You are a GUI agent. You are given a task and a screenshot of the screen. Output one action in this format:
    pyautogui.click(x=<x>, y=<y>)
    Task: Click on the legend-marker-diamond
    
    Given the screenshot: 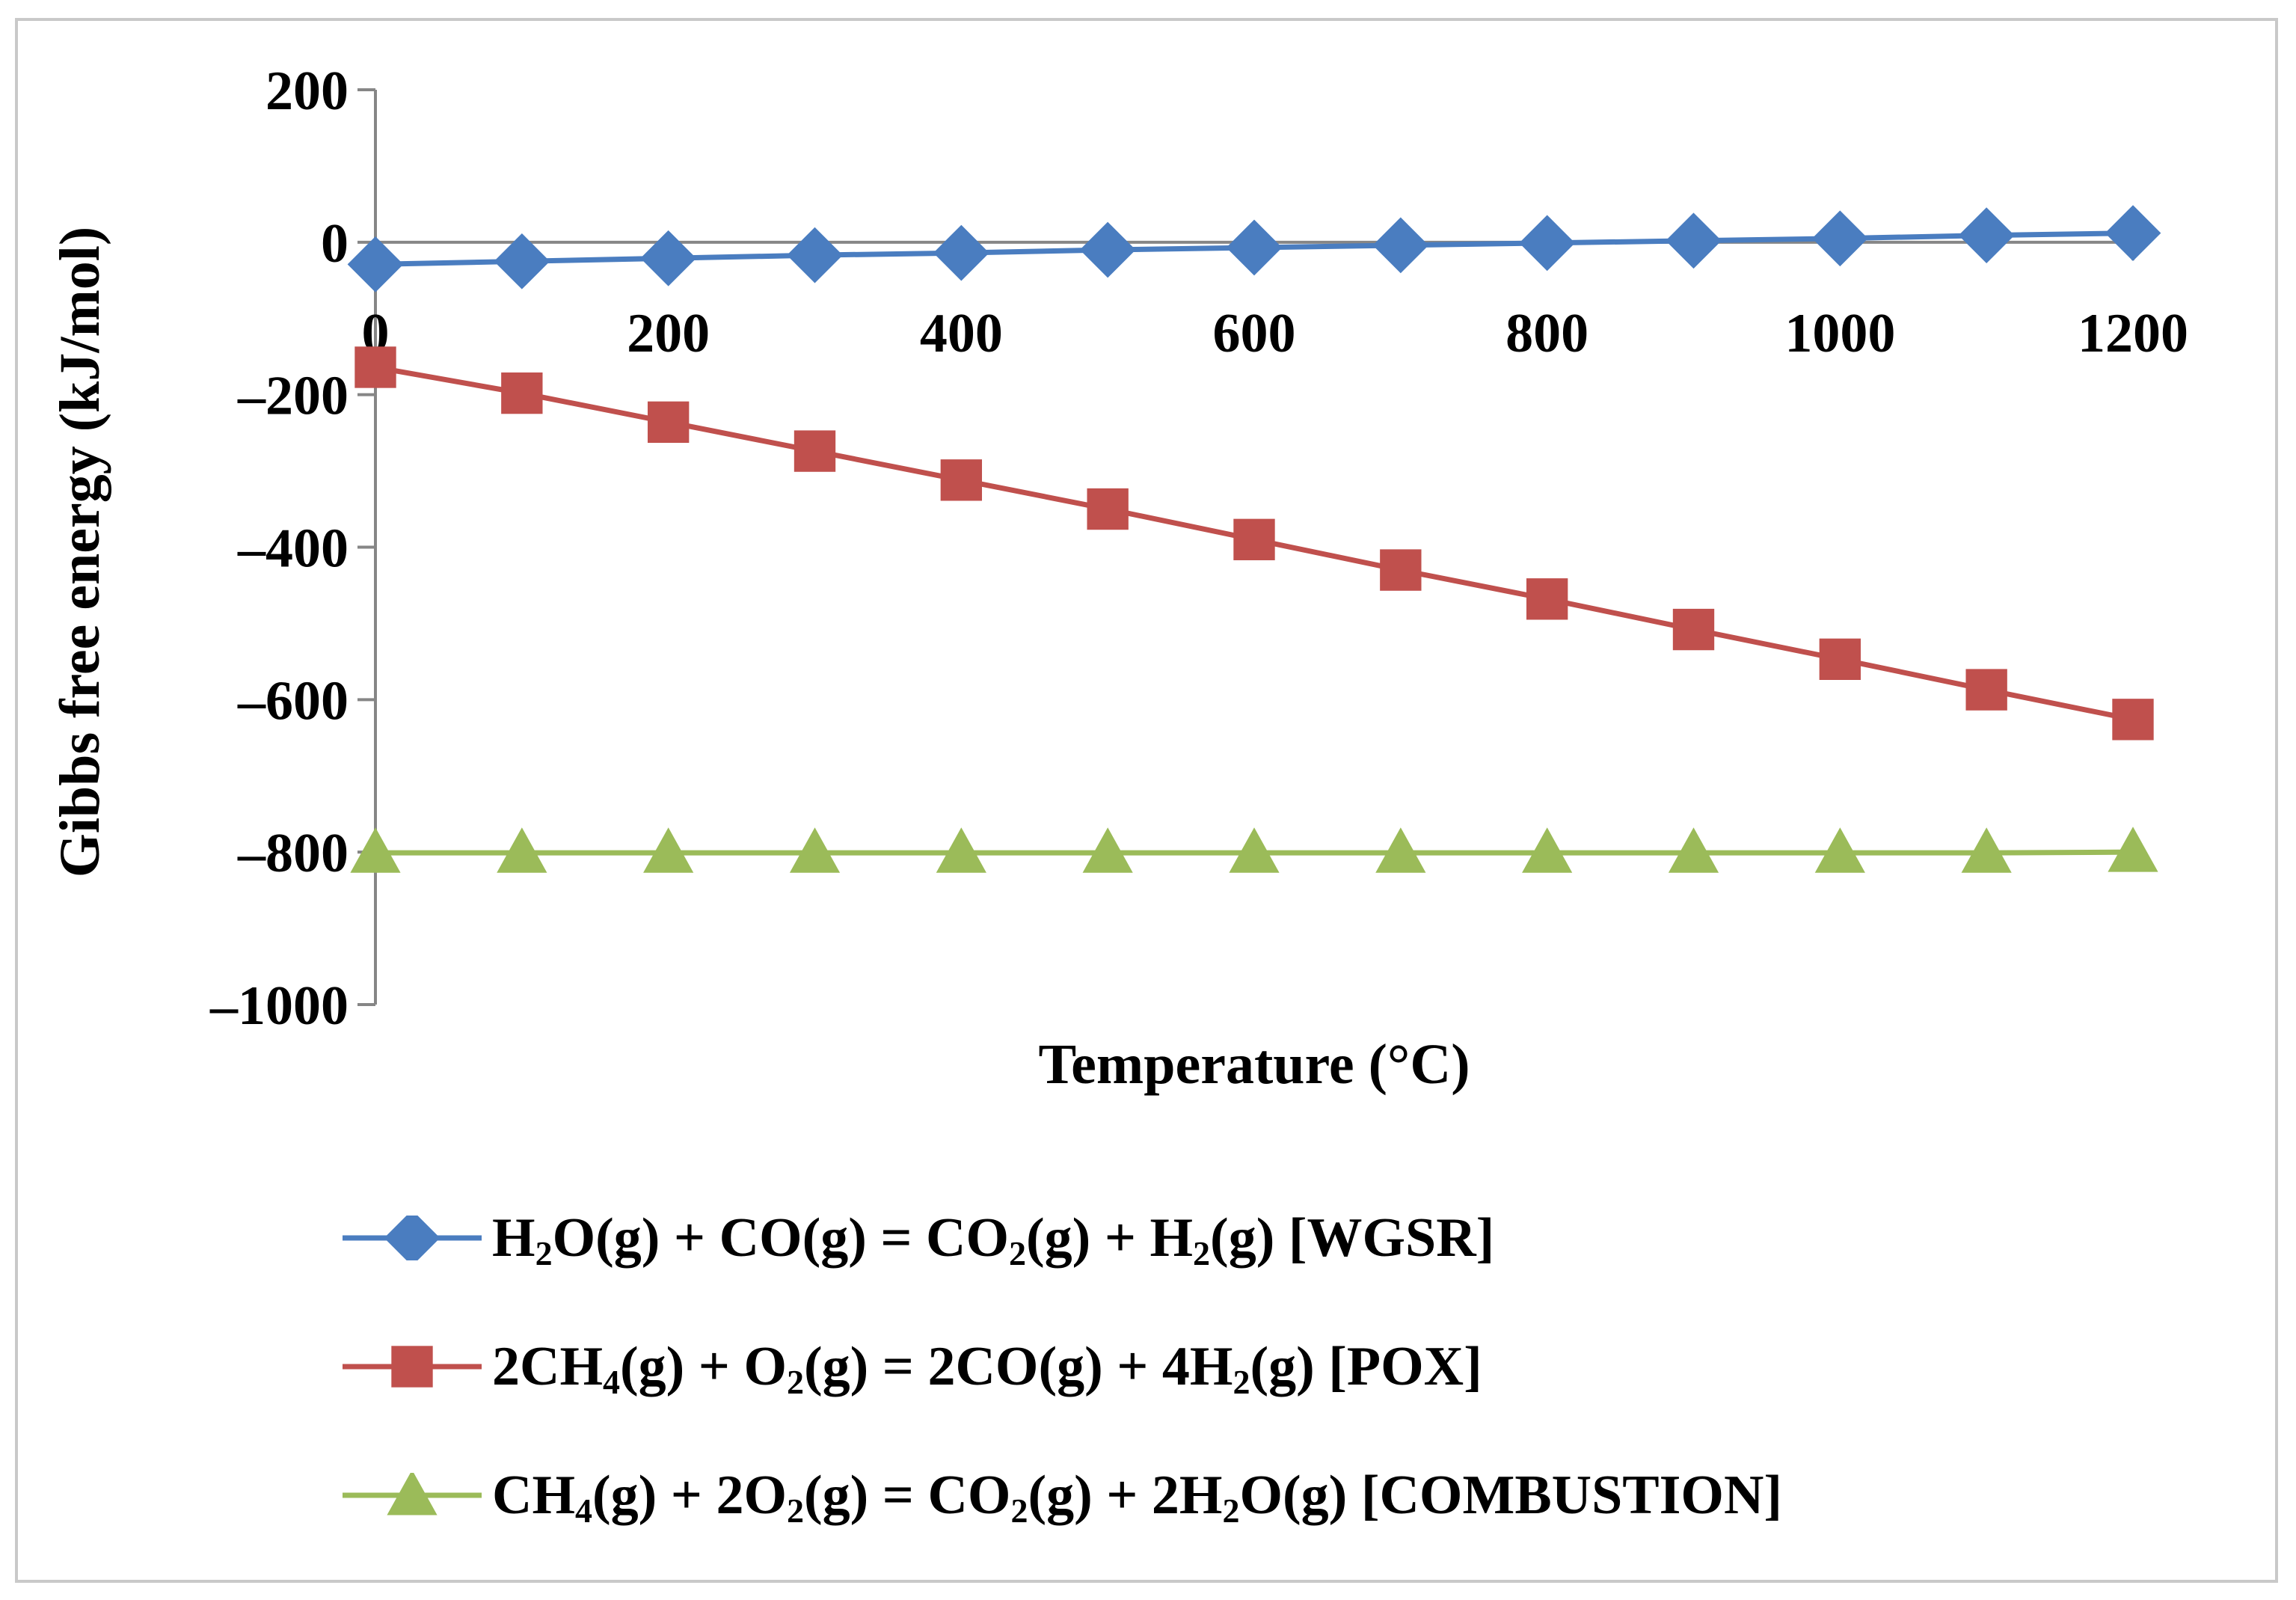 What is the action you would take?
    pyautogui.click(x=413, y=1238)
    